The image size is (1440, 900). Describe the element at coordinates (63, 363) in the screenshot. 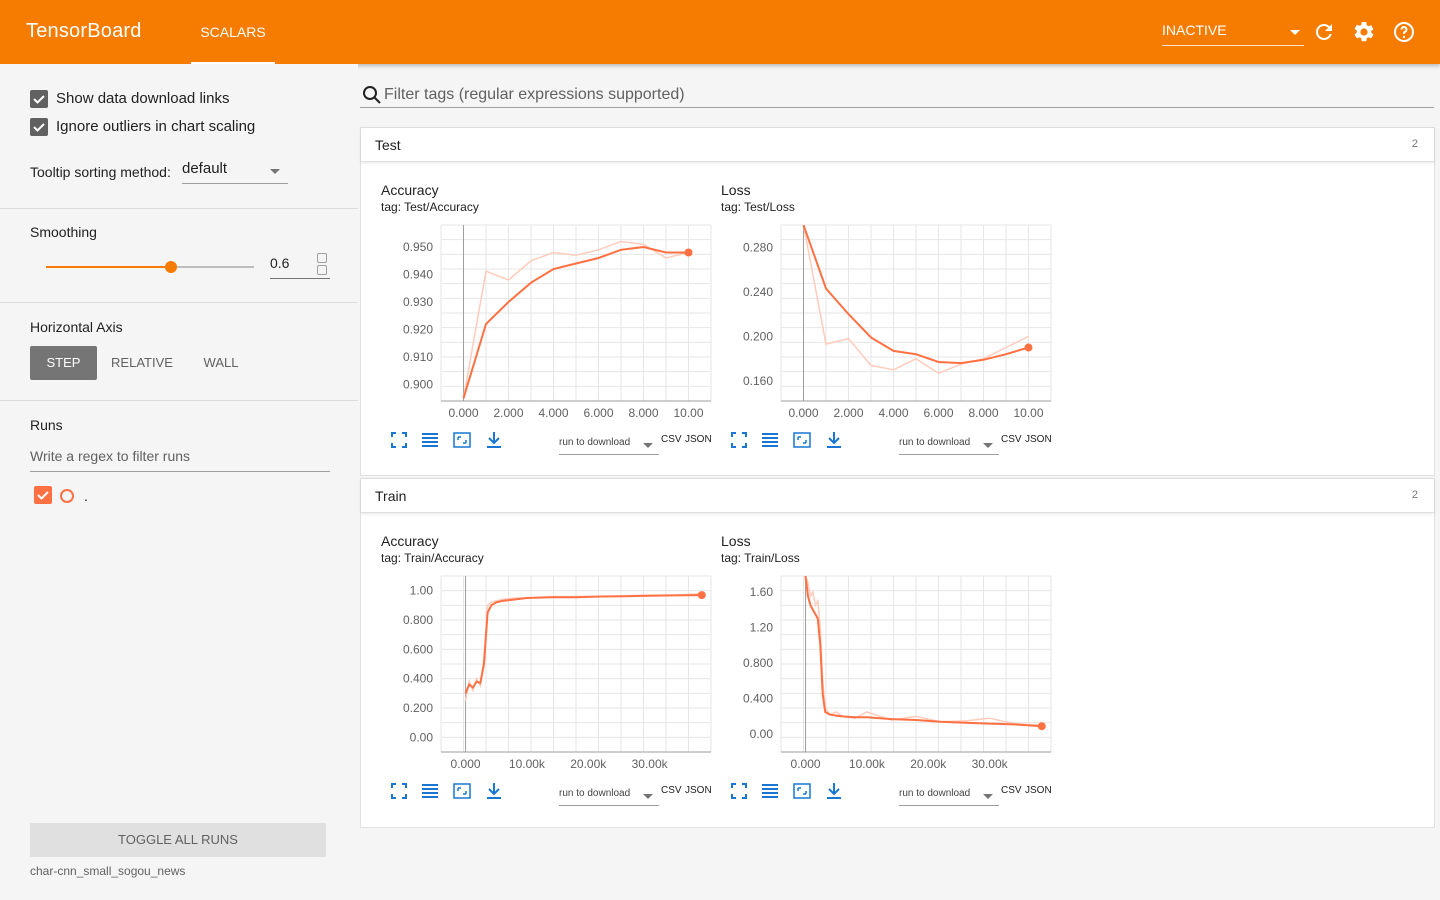

I see `axis-step-button: STEP` at that location.